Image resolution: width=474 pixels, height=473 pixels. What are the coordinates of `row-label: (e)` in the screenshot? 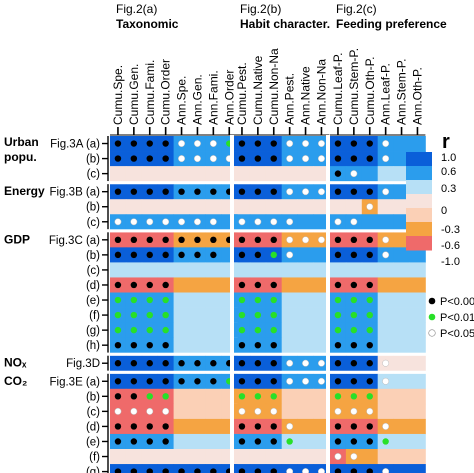 It's located at (93, 301).